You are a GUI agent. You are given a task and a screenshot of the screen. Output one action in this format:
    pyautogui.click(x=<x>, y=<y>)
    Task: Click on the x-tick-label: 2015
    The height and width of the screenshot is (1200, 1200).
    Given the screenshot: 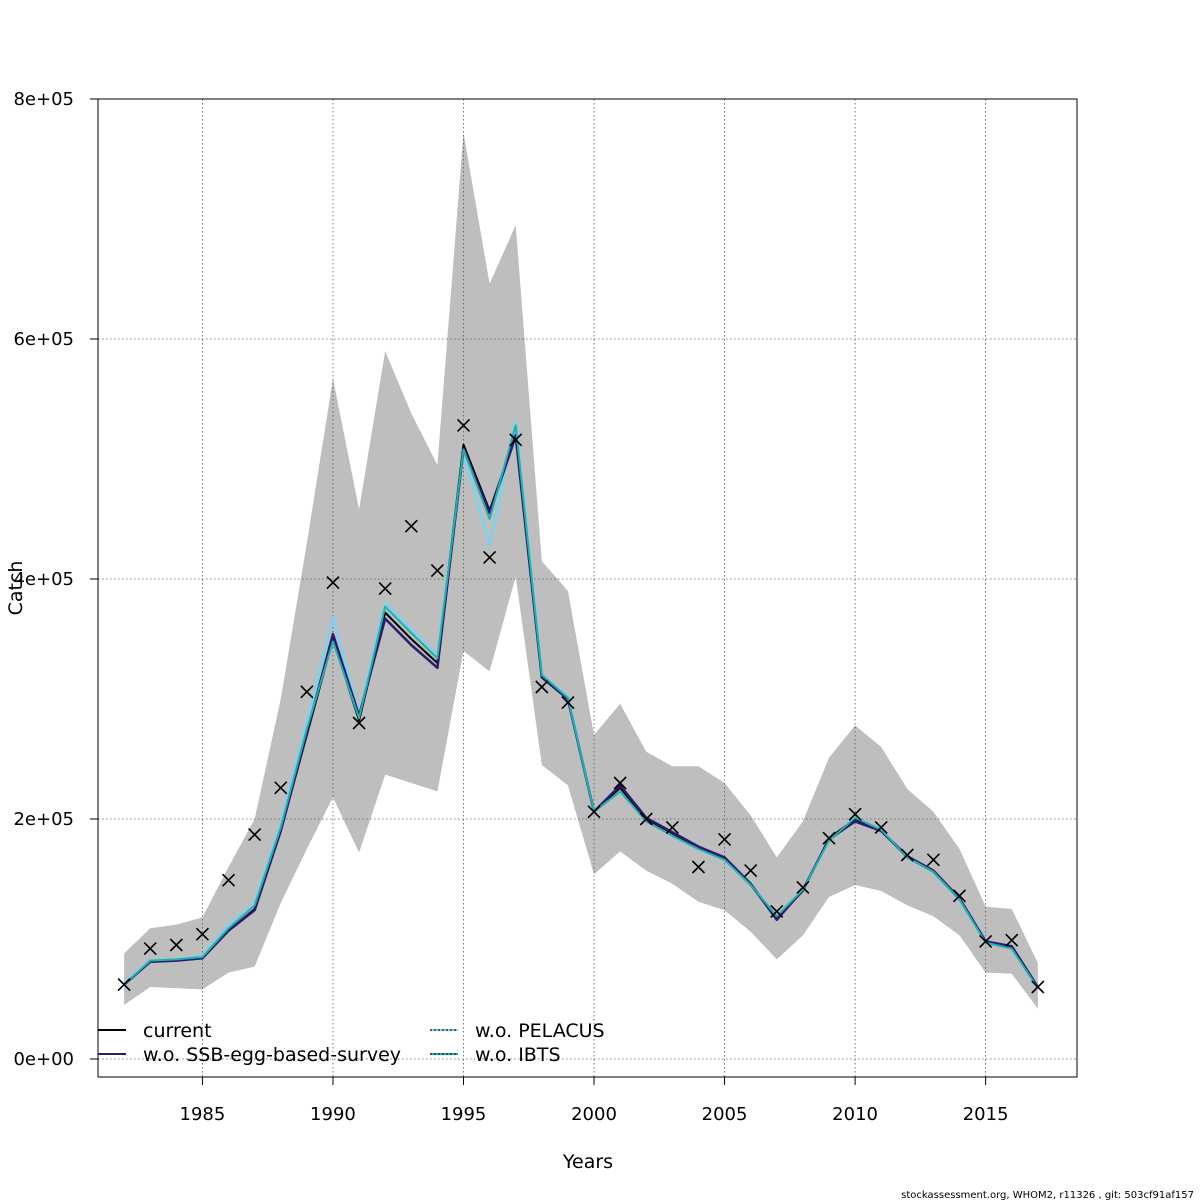 What is the action you would take?
    pyautogui.click(x=986, y=1114)
    